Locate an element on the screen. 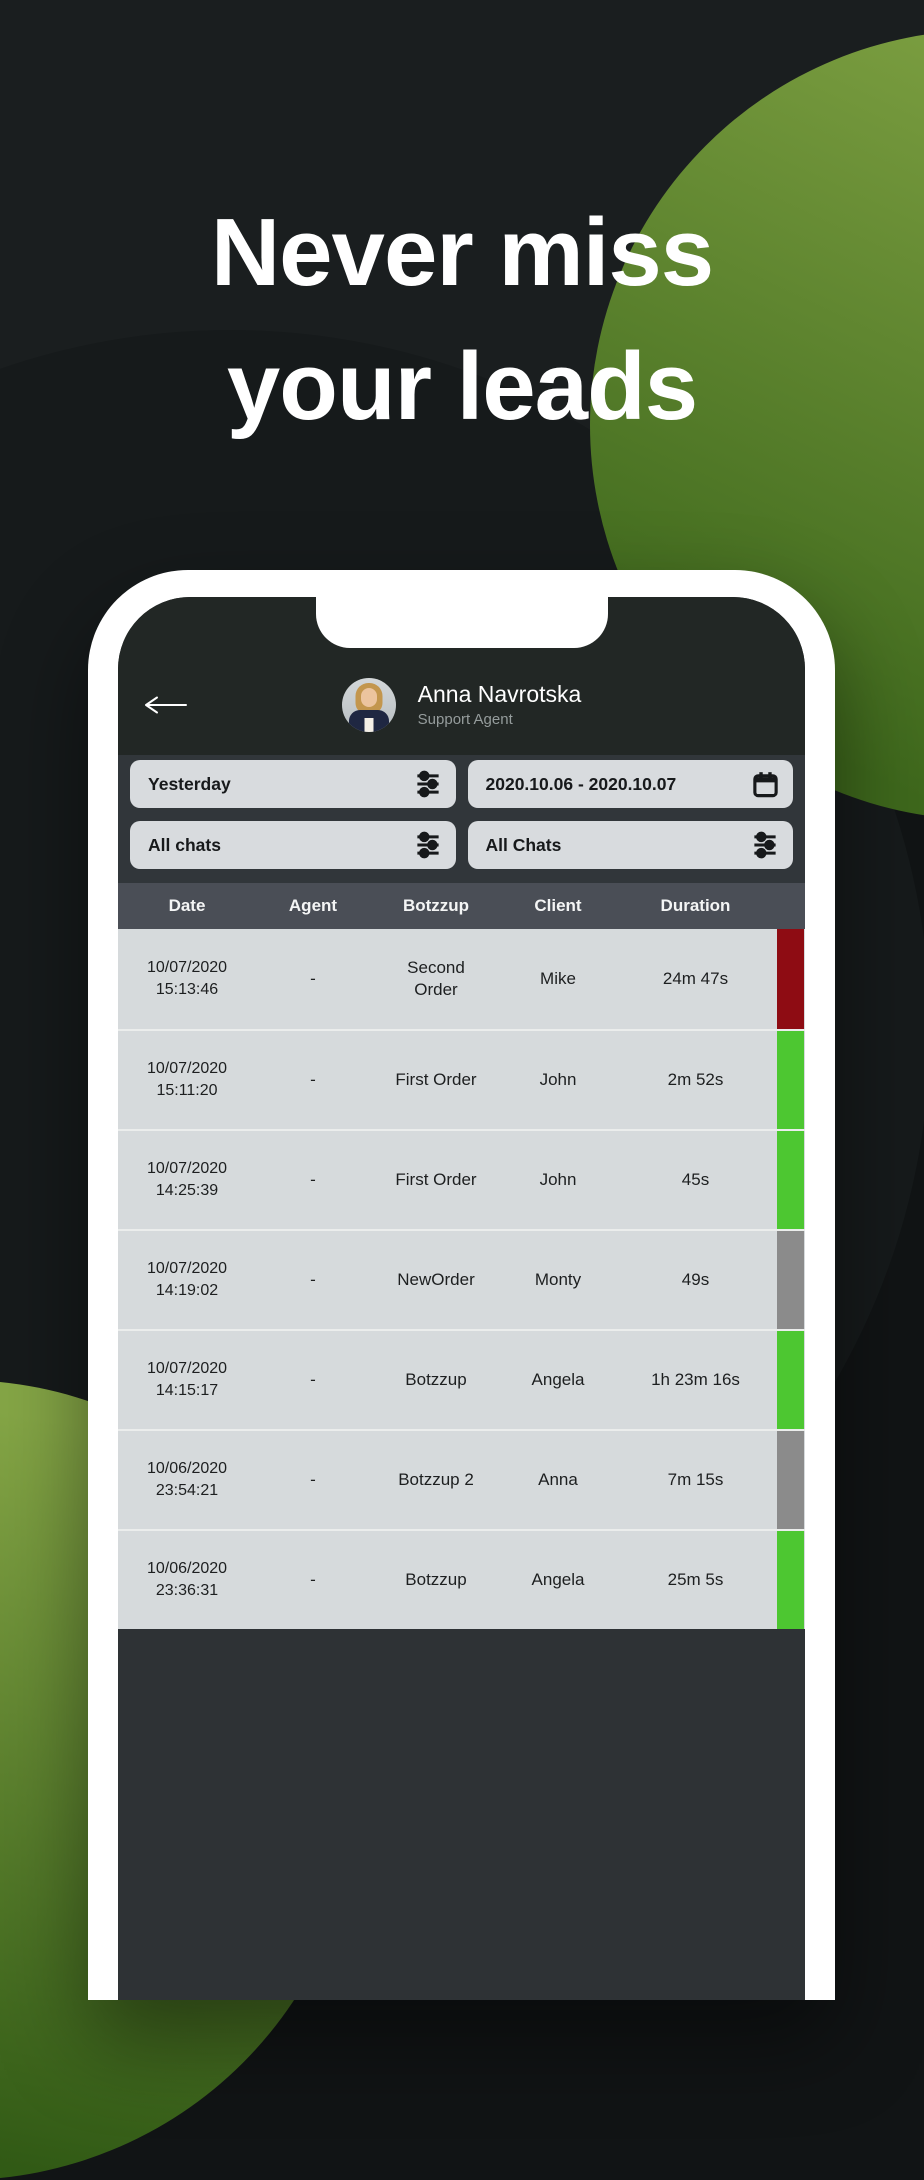 The height and width of the screenshot is (2180, 924). filter-all-chats: All Chats is located at coordinates (630, 845).